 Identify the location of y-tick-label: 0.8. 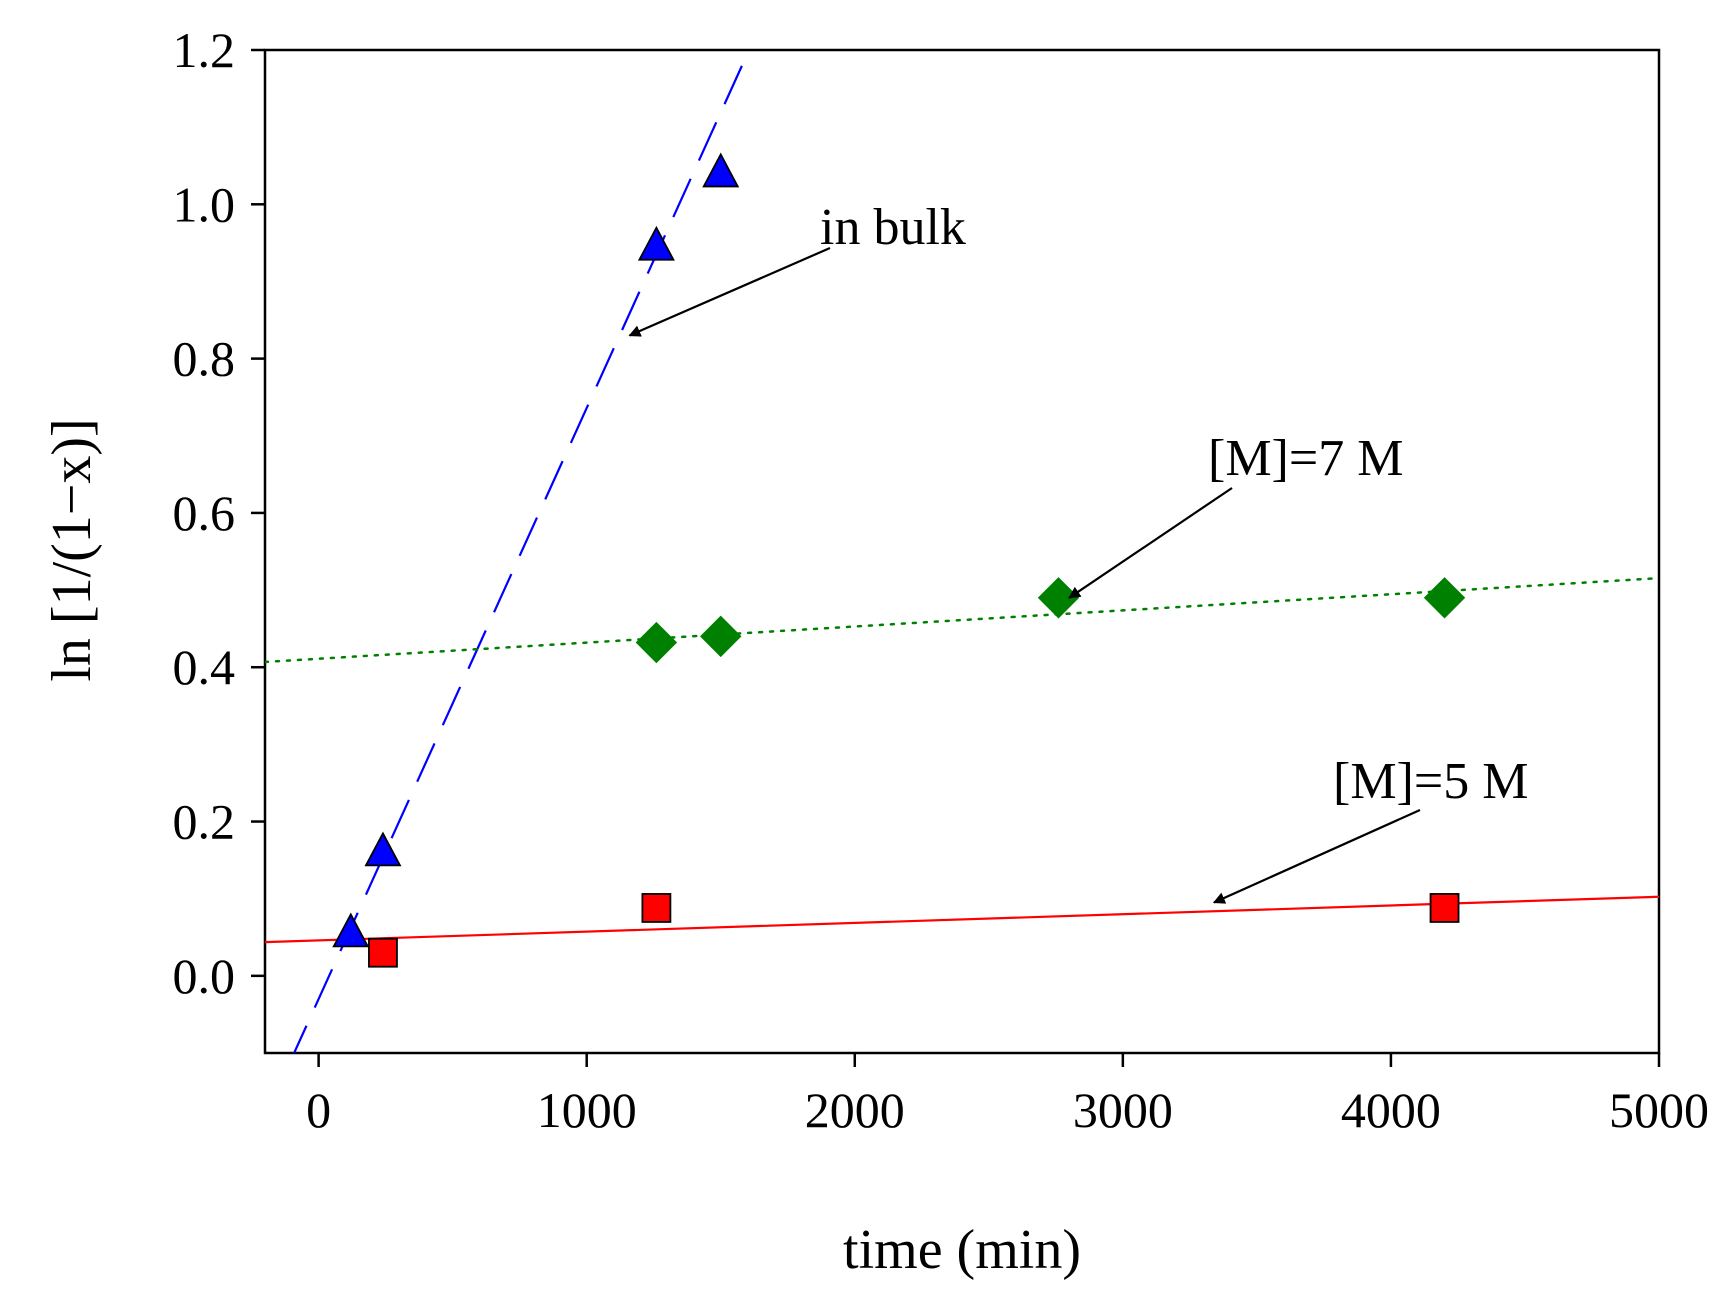
(204, 359).